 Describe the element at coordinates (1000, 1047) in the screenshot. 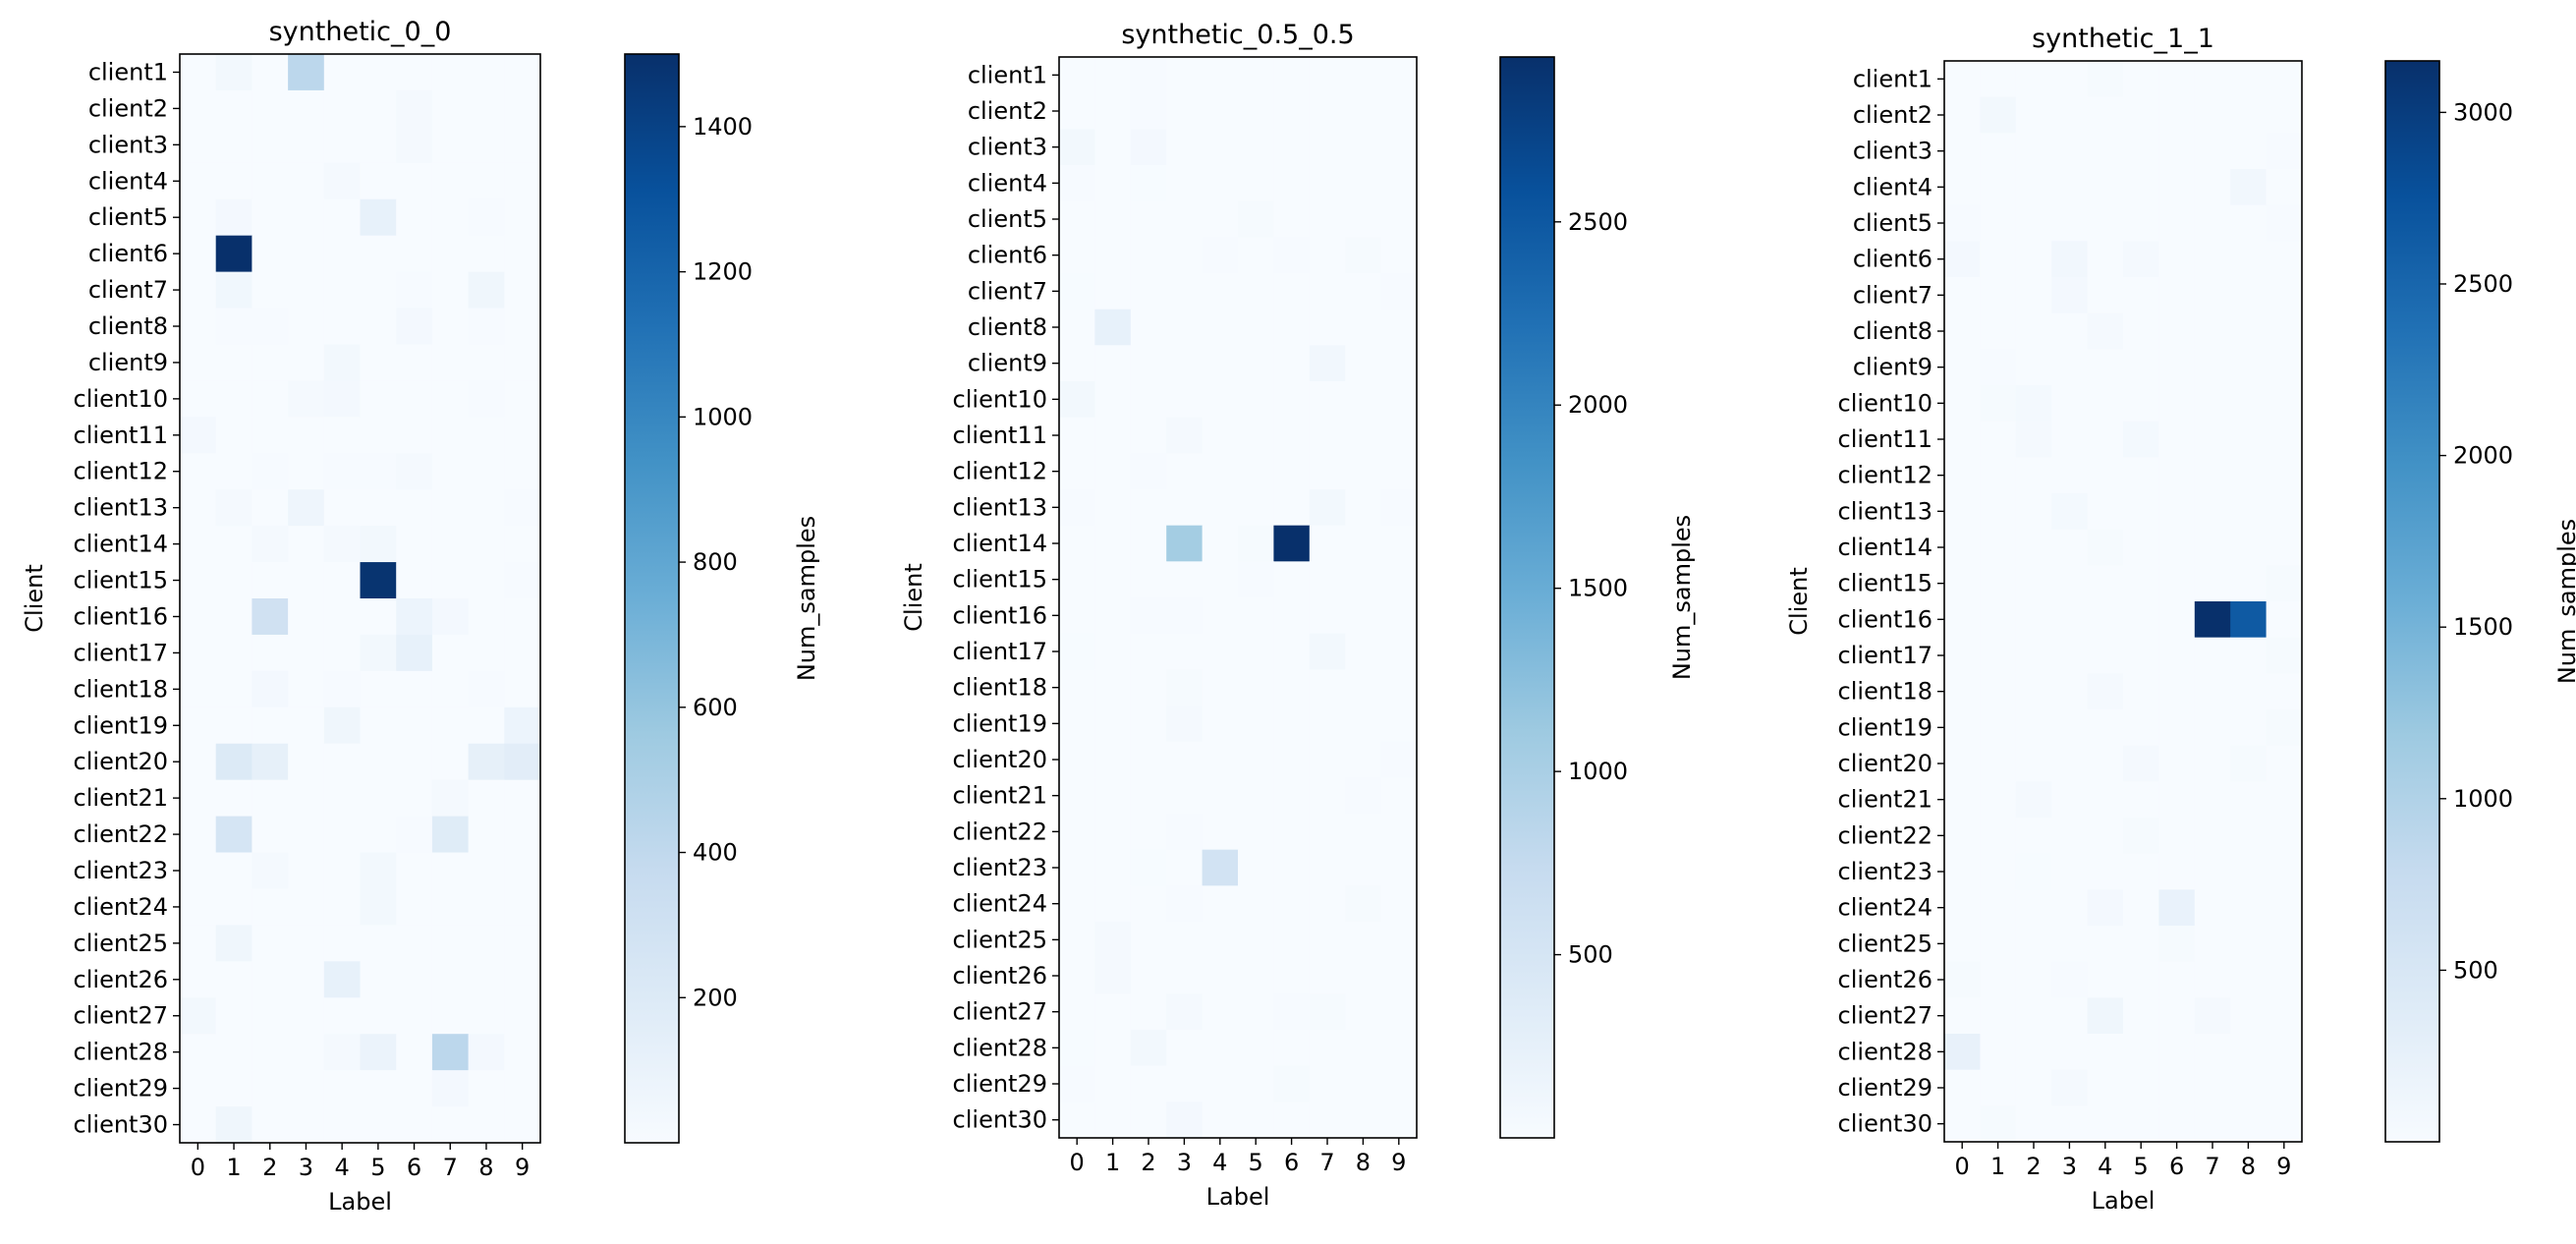

I see `y-tick-label: client28` at that location.